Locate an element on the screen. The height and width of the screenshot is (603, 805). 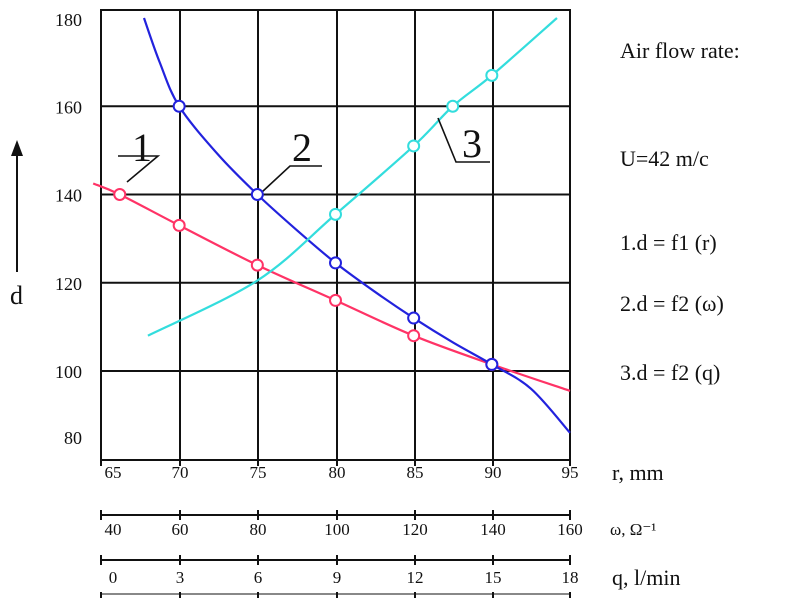
y-tick-label: 100 is located at coordinates (68, 372).